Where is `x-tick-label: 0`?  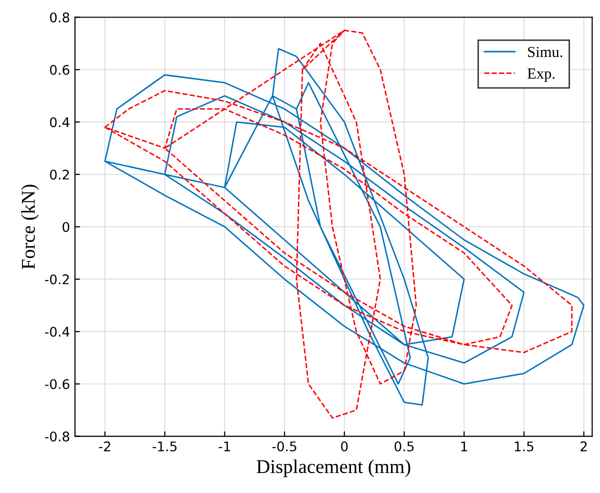 x-tick-label: 0 is located at coordinates (344, 446).